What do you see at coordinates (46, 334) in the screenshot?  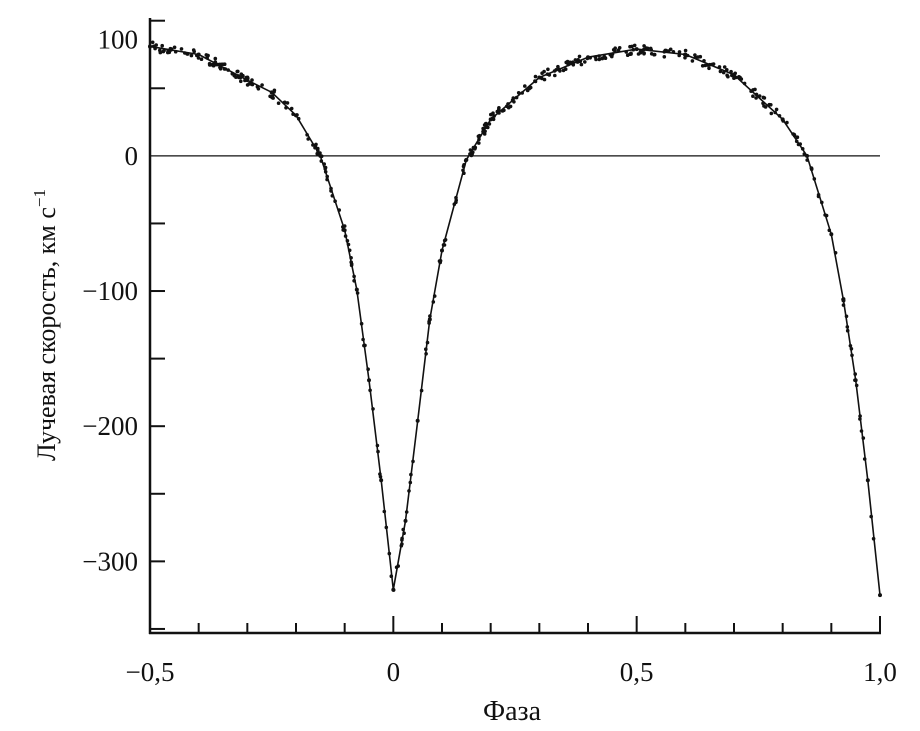 I see `y-axis-label-text: Лучевая скорость, км с` at bounding box center [46, 334].